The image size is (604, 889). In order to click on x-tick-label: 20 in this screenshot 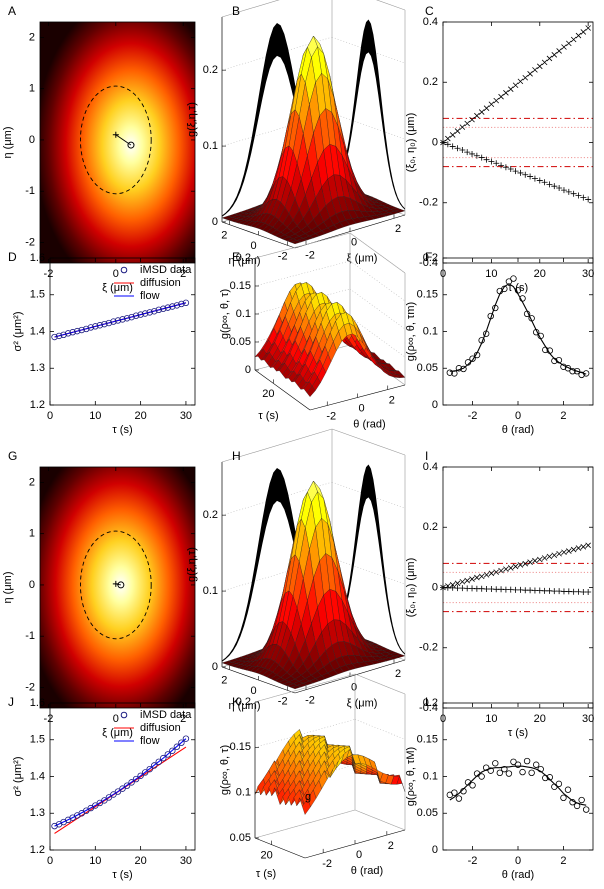, I will do `click(540, 719)`.